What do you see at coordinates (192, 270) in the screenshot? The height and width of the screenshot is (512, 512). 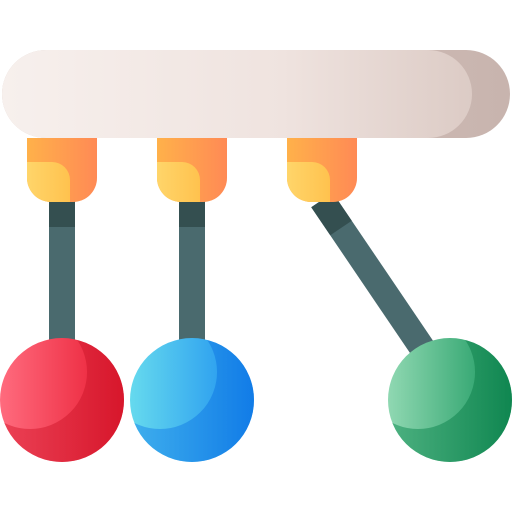 I see `string-middle` at bounding box center [192, 270].